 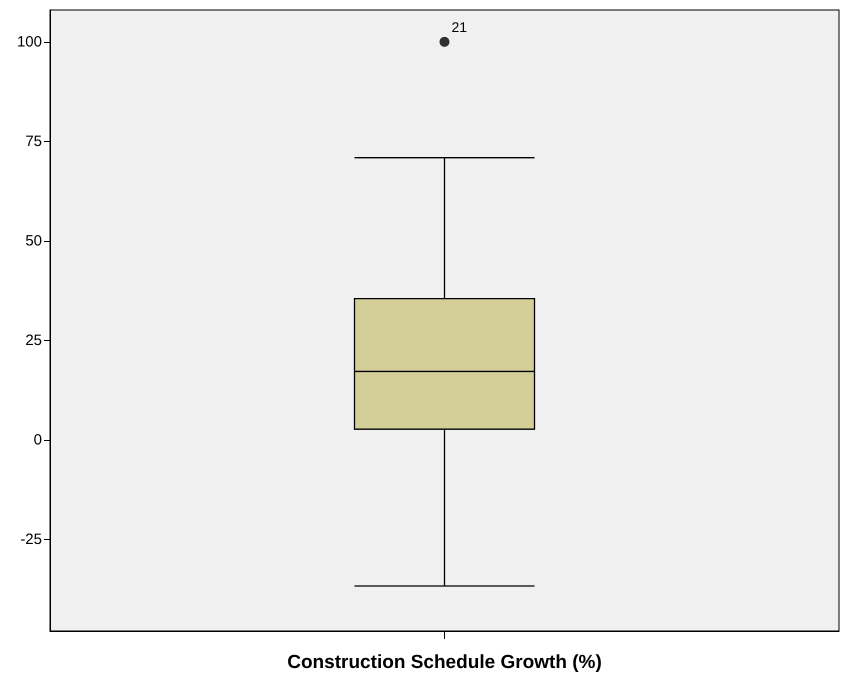 I want to click on y-tick-label: 100, so click(x=29, y=41).